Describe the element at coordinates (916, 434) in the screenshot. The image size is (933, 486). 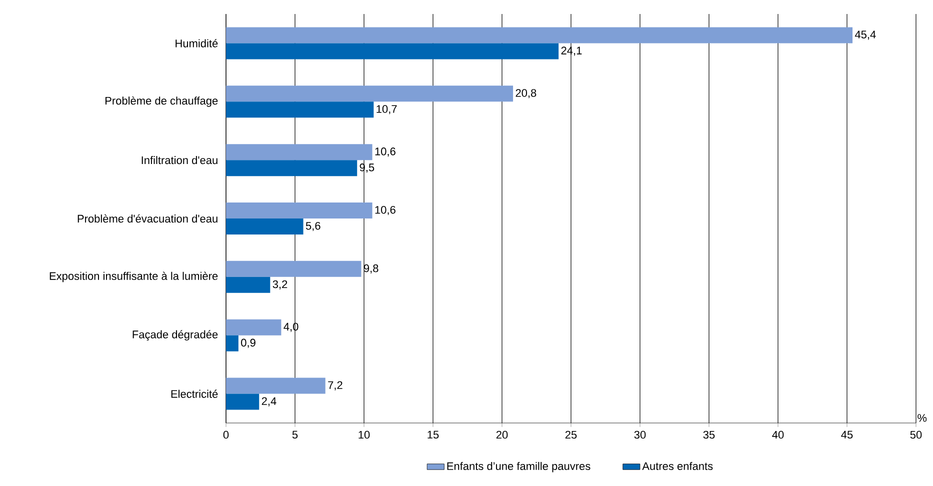
I see `x-tick-label: 50` at that location.